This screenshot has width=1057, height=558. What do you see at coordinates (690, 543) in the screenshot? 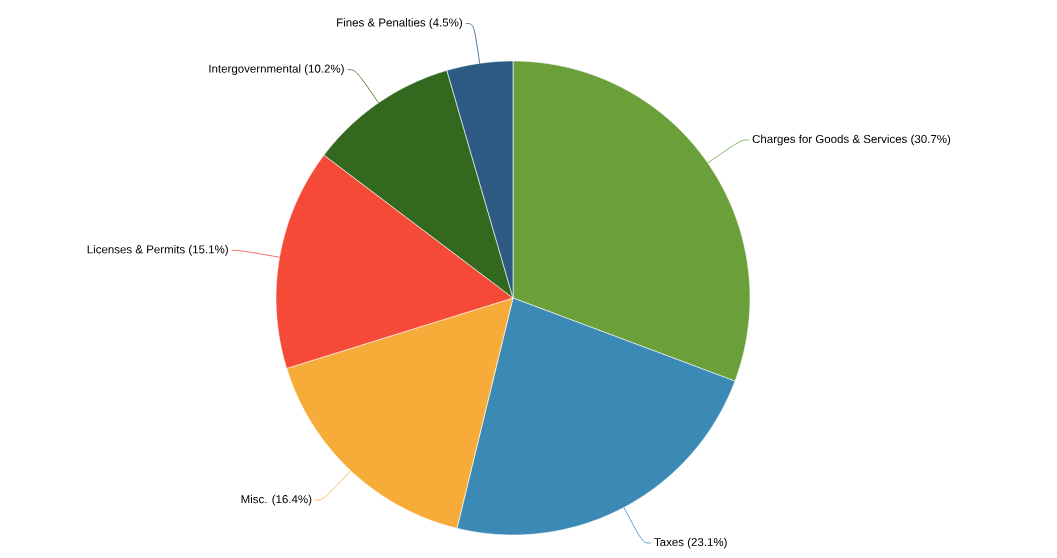
I see `slice-label: Taxes (23.1%)` at bounding box center [690, 543].